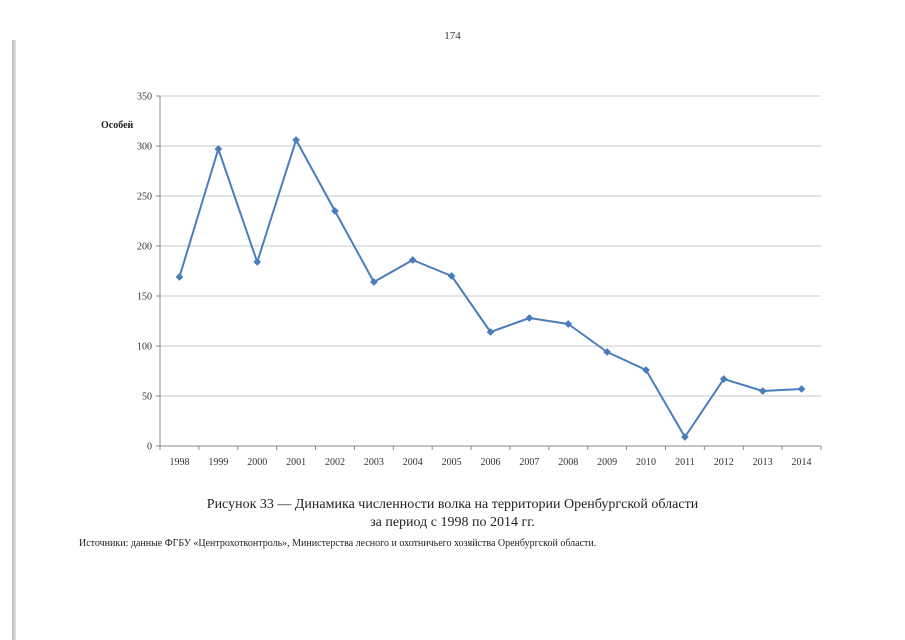  Describe the element at coordinates (179, 462) in the screenshot. I see `x-tick-label: 1998` at that location.